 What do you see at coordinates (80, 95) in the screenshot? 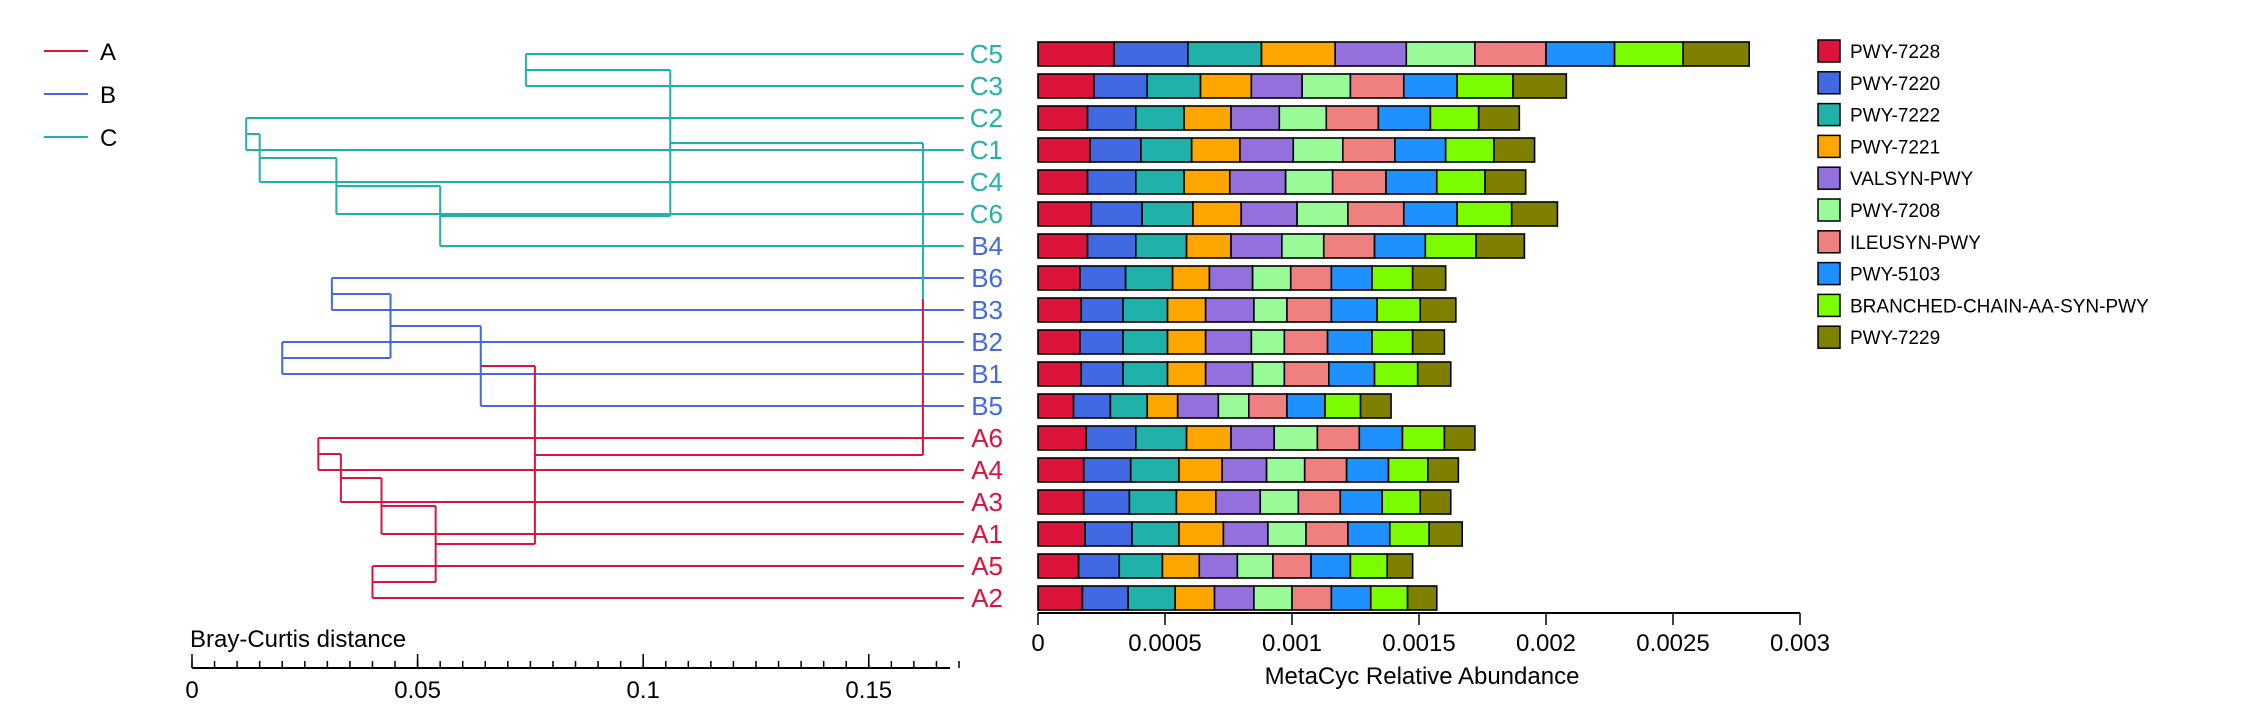
I see `group-legend: A B C` at bounding box center [80, 95].